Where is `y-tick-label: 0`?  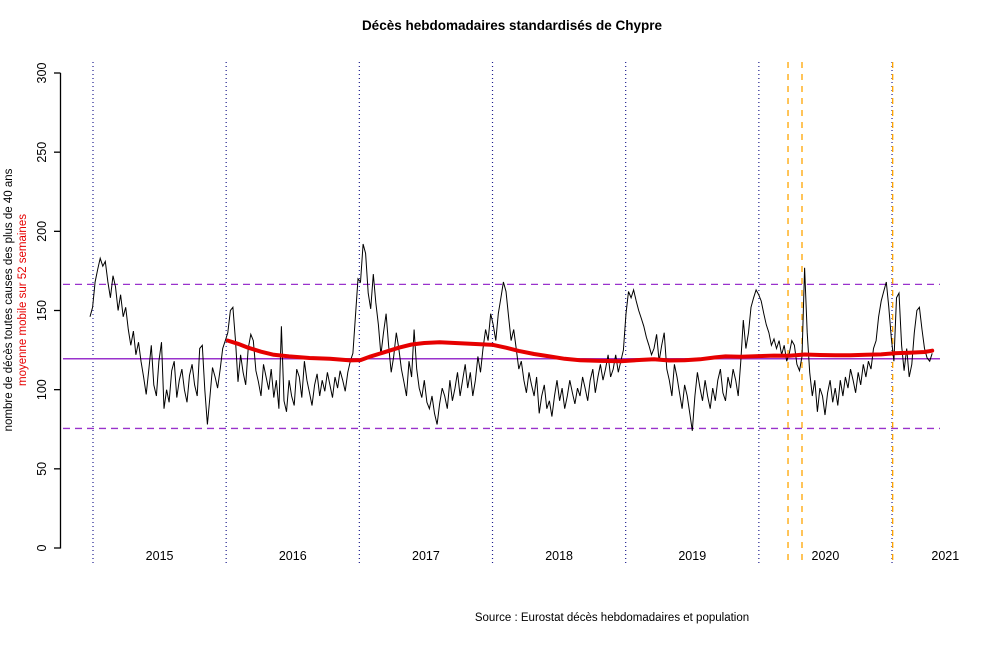 y-tick-label: 0 is located at coordinates (42, 547).